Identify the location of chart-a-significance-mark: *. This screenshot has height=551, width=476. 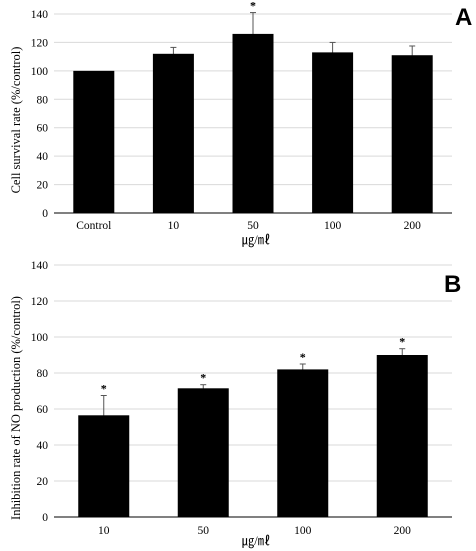
(253, 6).